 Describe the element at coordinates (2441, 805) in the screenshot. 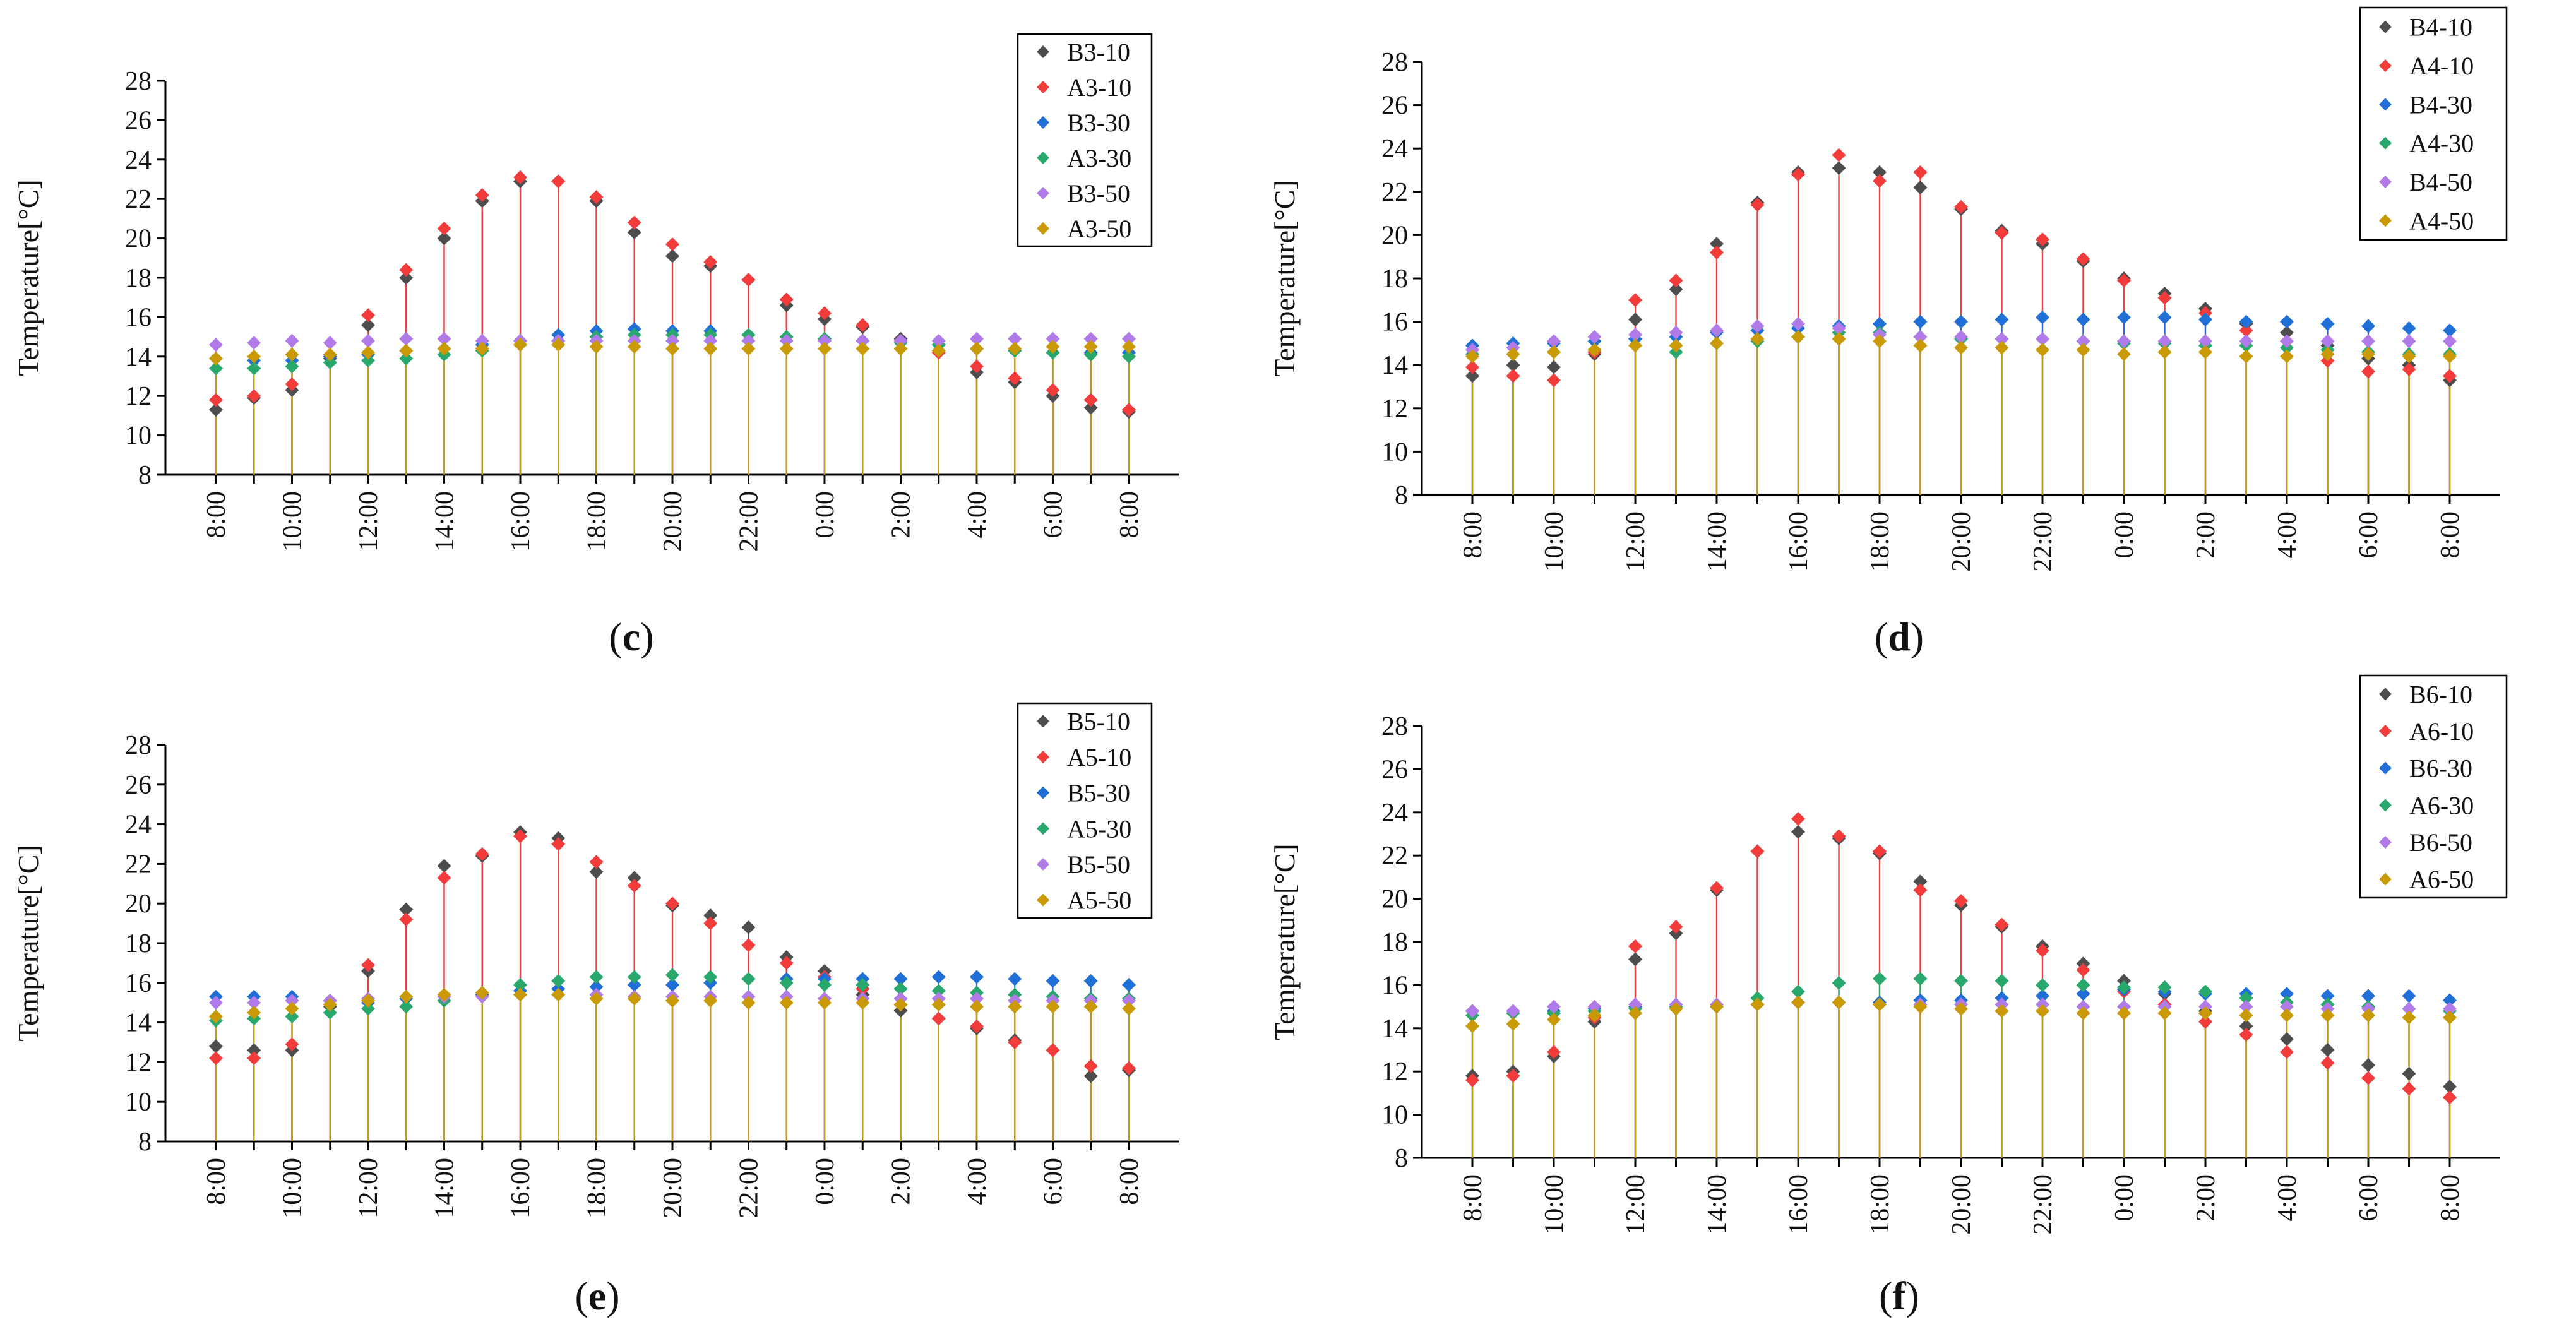

I see `legend-label: A6-30` at that location.